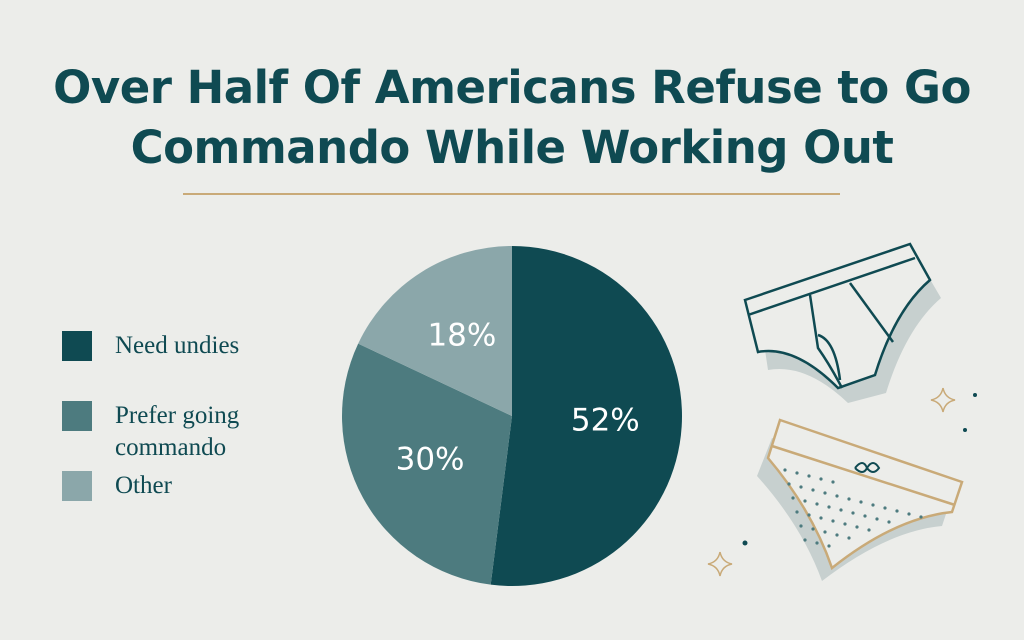  I want to click on pattern, so click(853, 508).